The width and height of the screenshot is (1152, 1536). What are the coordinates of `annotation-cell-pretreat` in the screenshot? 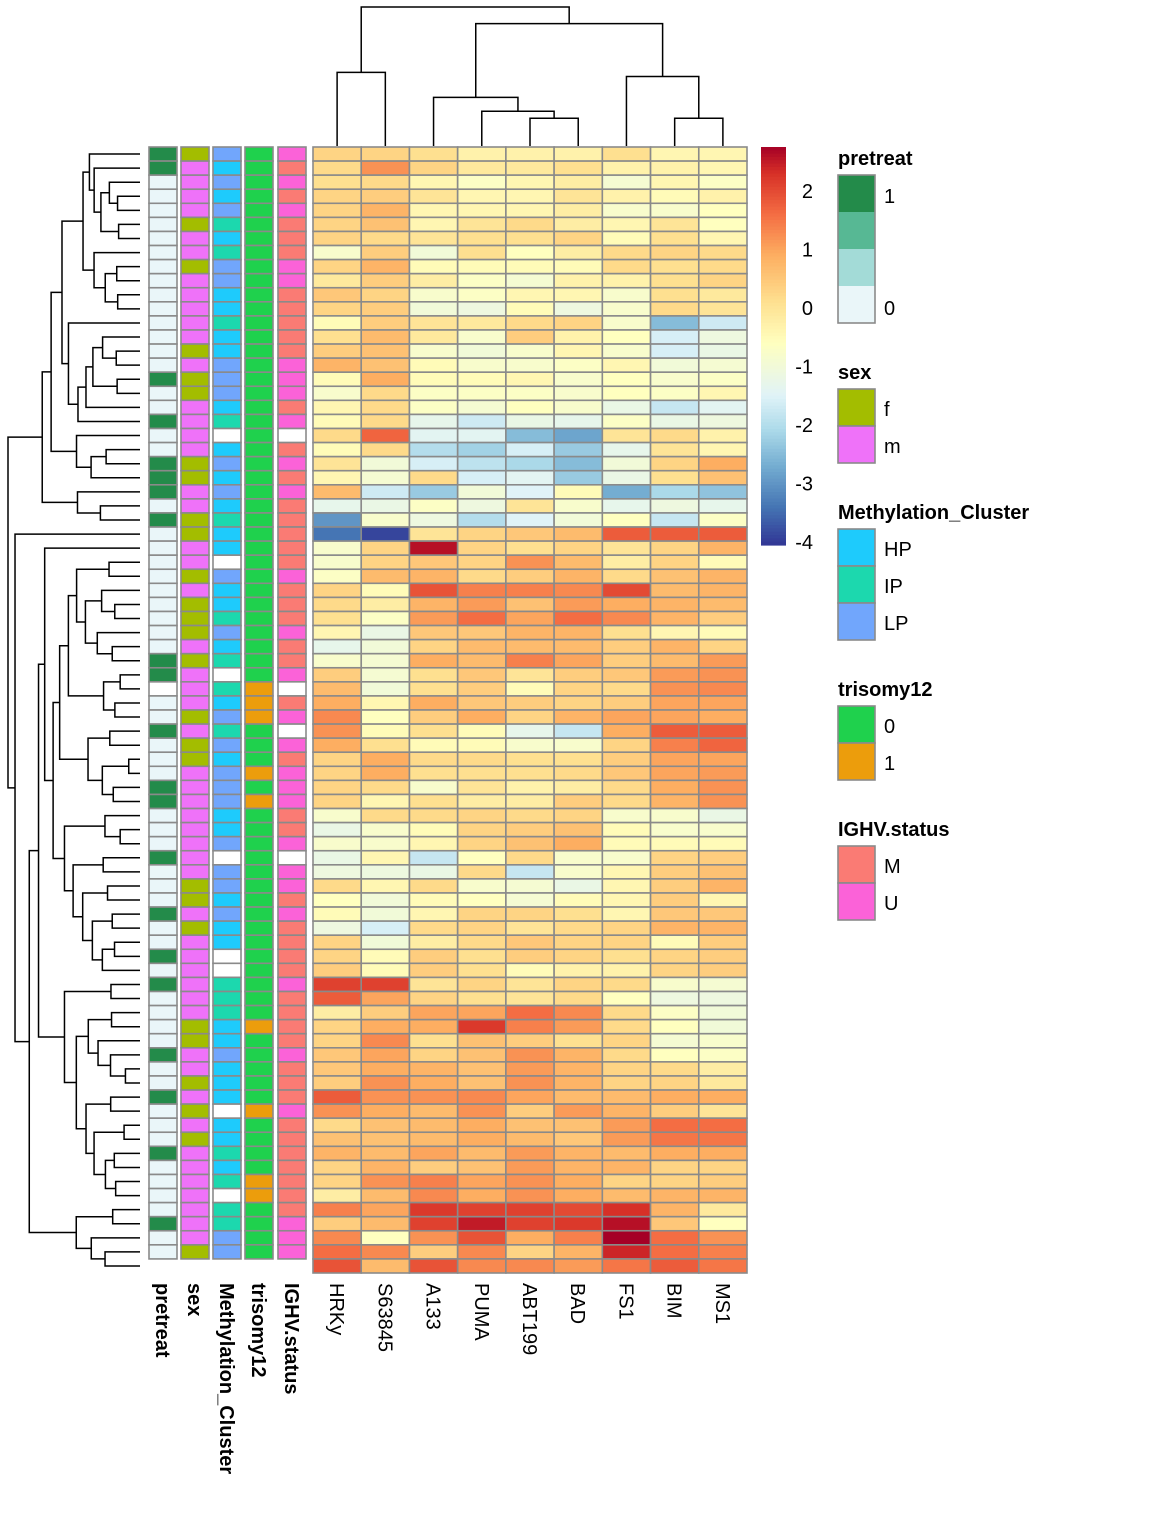 It's located at (163, 759).